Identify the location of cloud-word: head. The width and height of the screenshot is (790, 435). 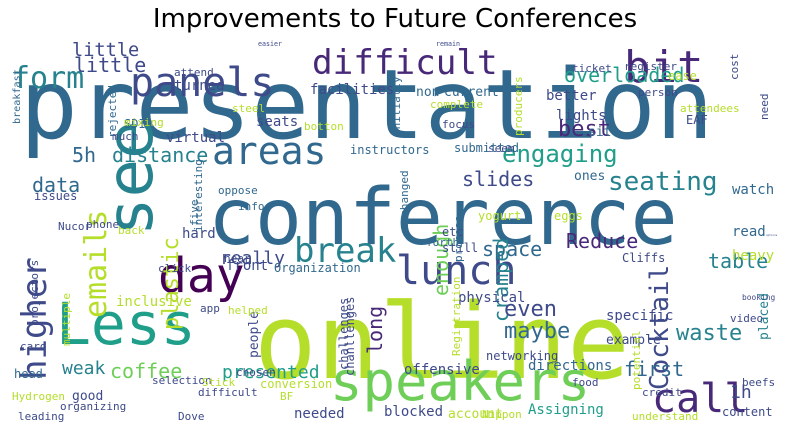
(28, 374).